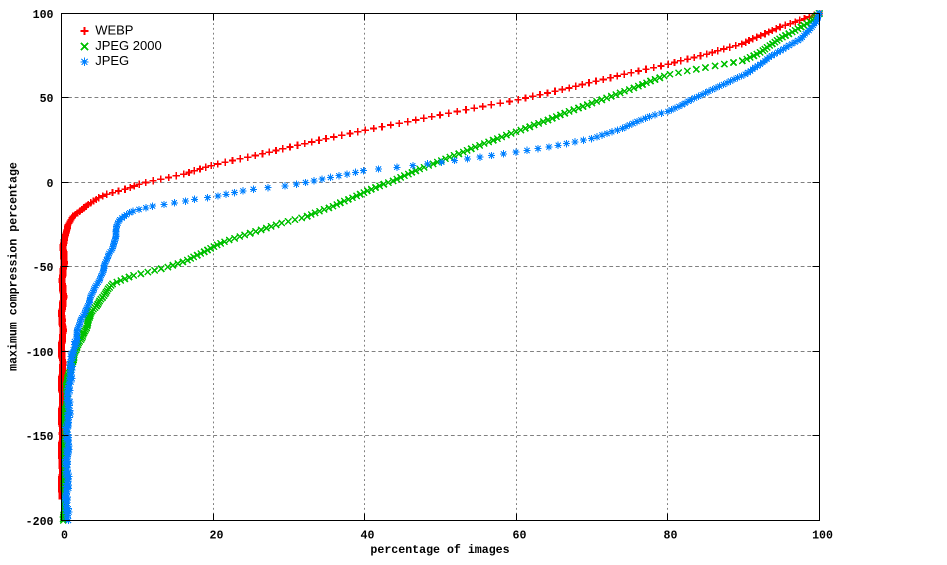 The height and width of the screenshot is (565, 947). Describe the element at coordinates (114, 29) in the screenshot. I see `svg-text: WEBP` at that location.